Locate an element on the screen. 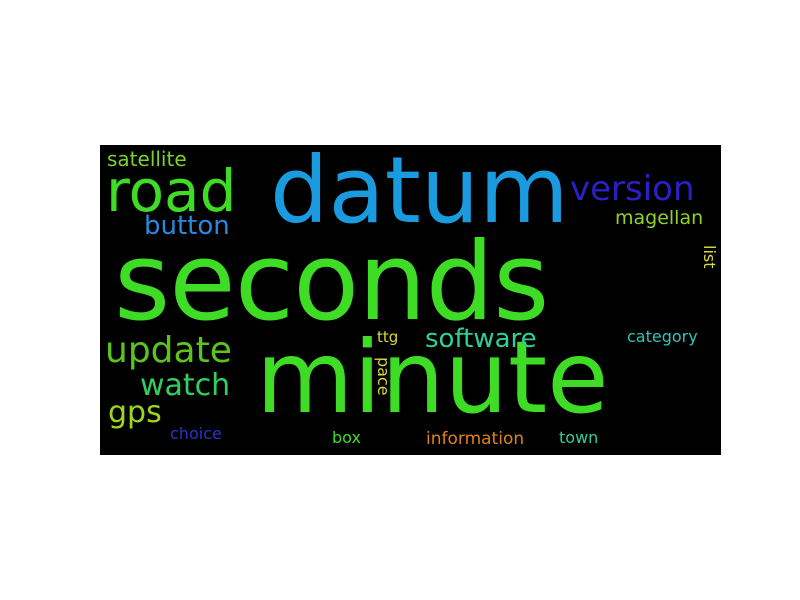  word-seconds: seconds is located at coordinates (331, 282).